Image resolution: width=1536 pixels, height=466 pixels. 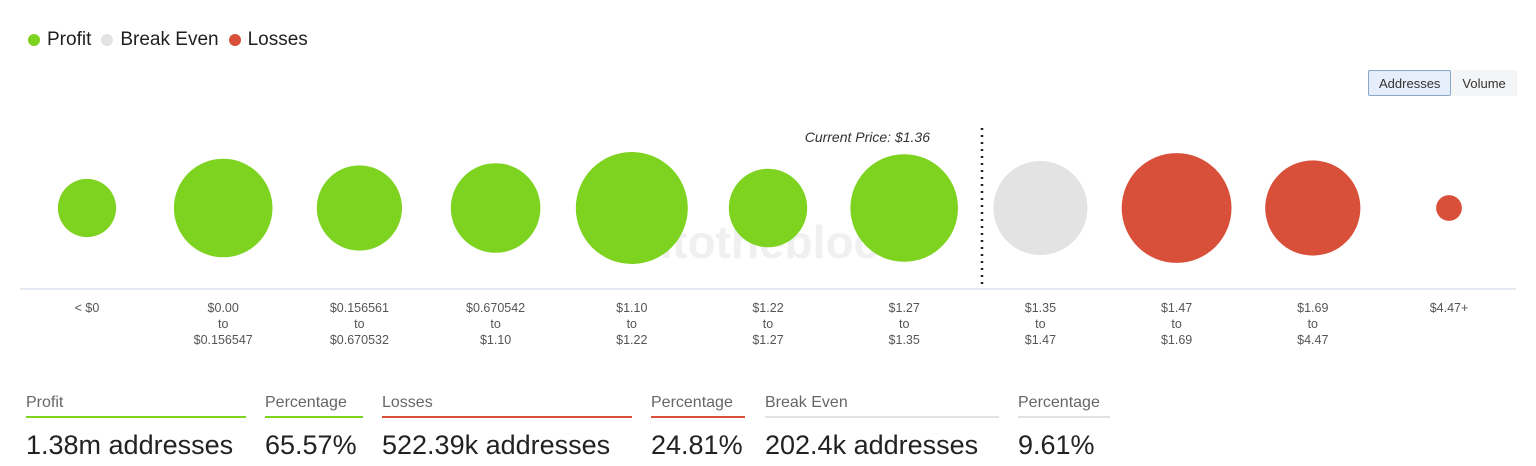 What do you see at coordinates (1064, 404) in the screenshot?
I see `stat-break-even-percentage-label: Percentage` at bounding box center [1064, 404].